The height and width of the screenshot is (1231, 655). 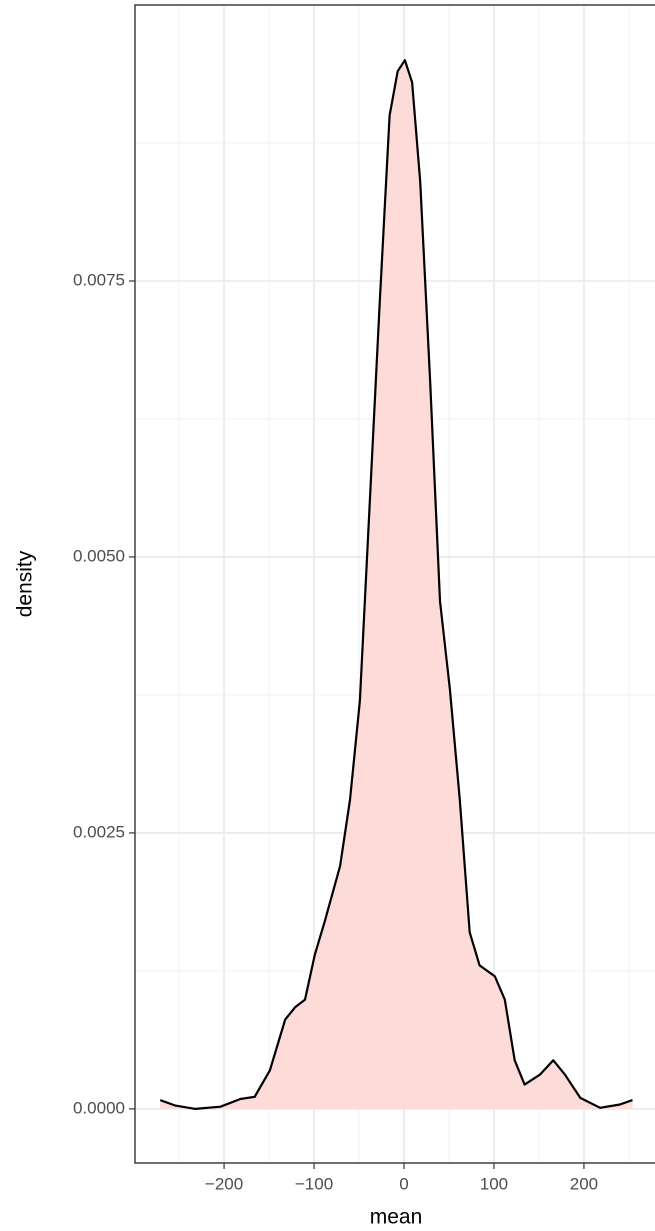 I want to click on y-tick-label: 0.0075, so click(x=99, y=279).